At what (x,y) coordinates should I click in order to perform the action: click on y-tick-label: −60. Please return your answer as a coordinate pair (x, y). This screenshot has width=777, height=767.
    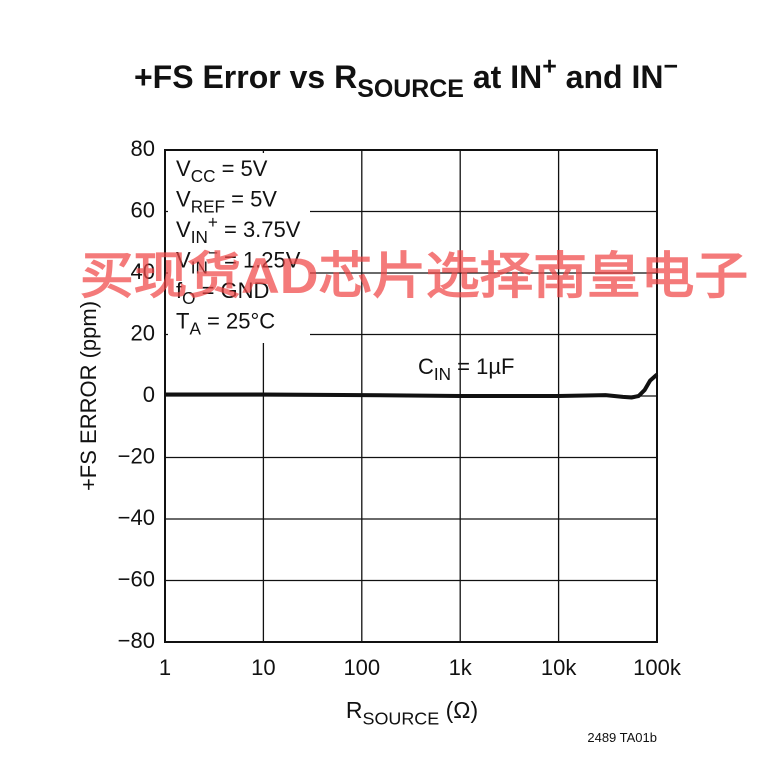
    Looking at the image, I should click on (136, 578).